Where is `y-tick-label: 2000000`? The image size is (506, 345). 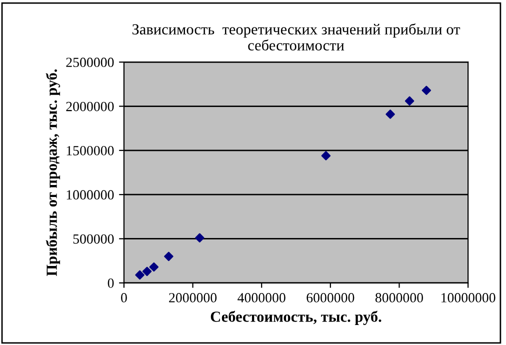 y-tick-label: 2000000 is located at coordinates (90, 107).